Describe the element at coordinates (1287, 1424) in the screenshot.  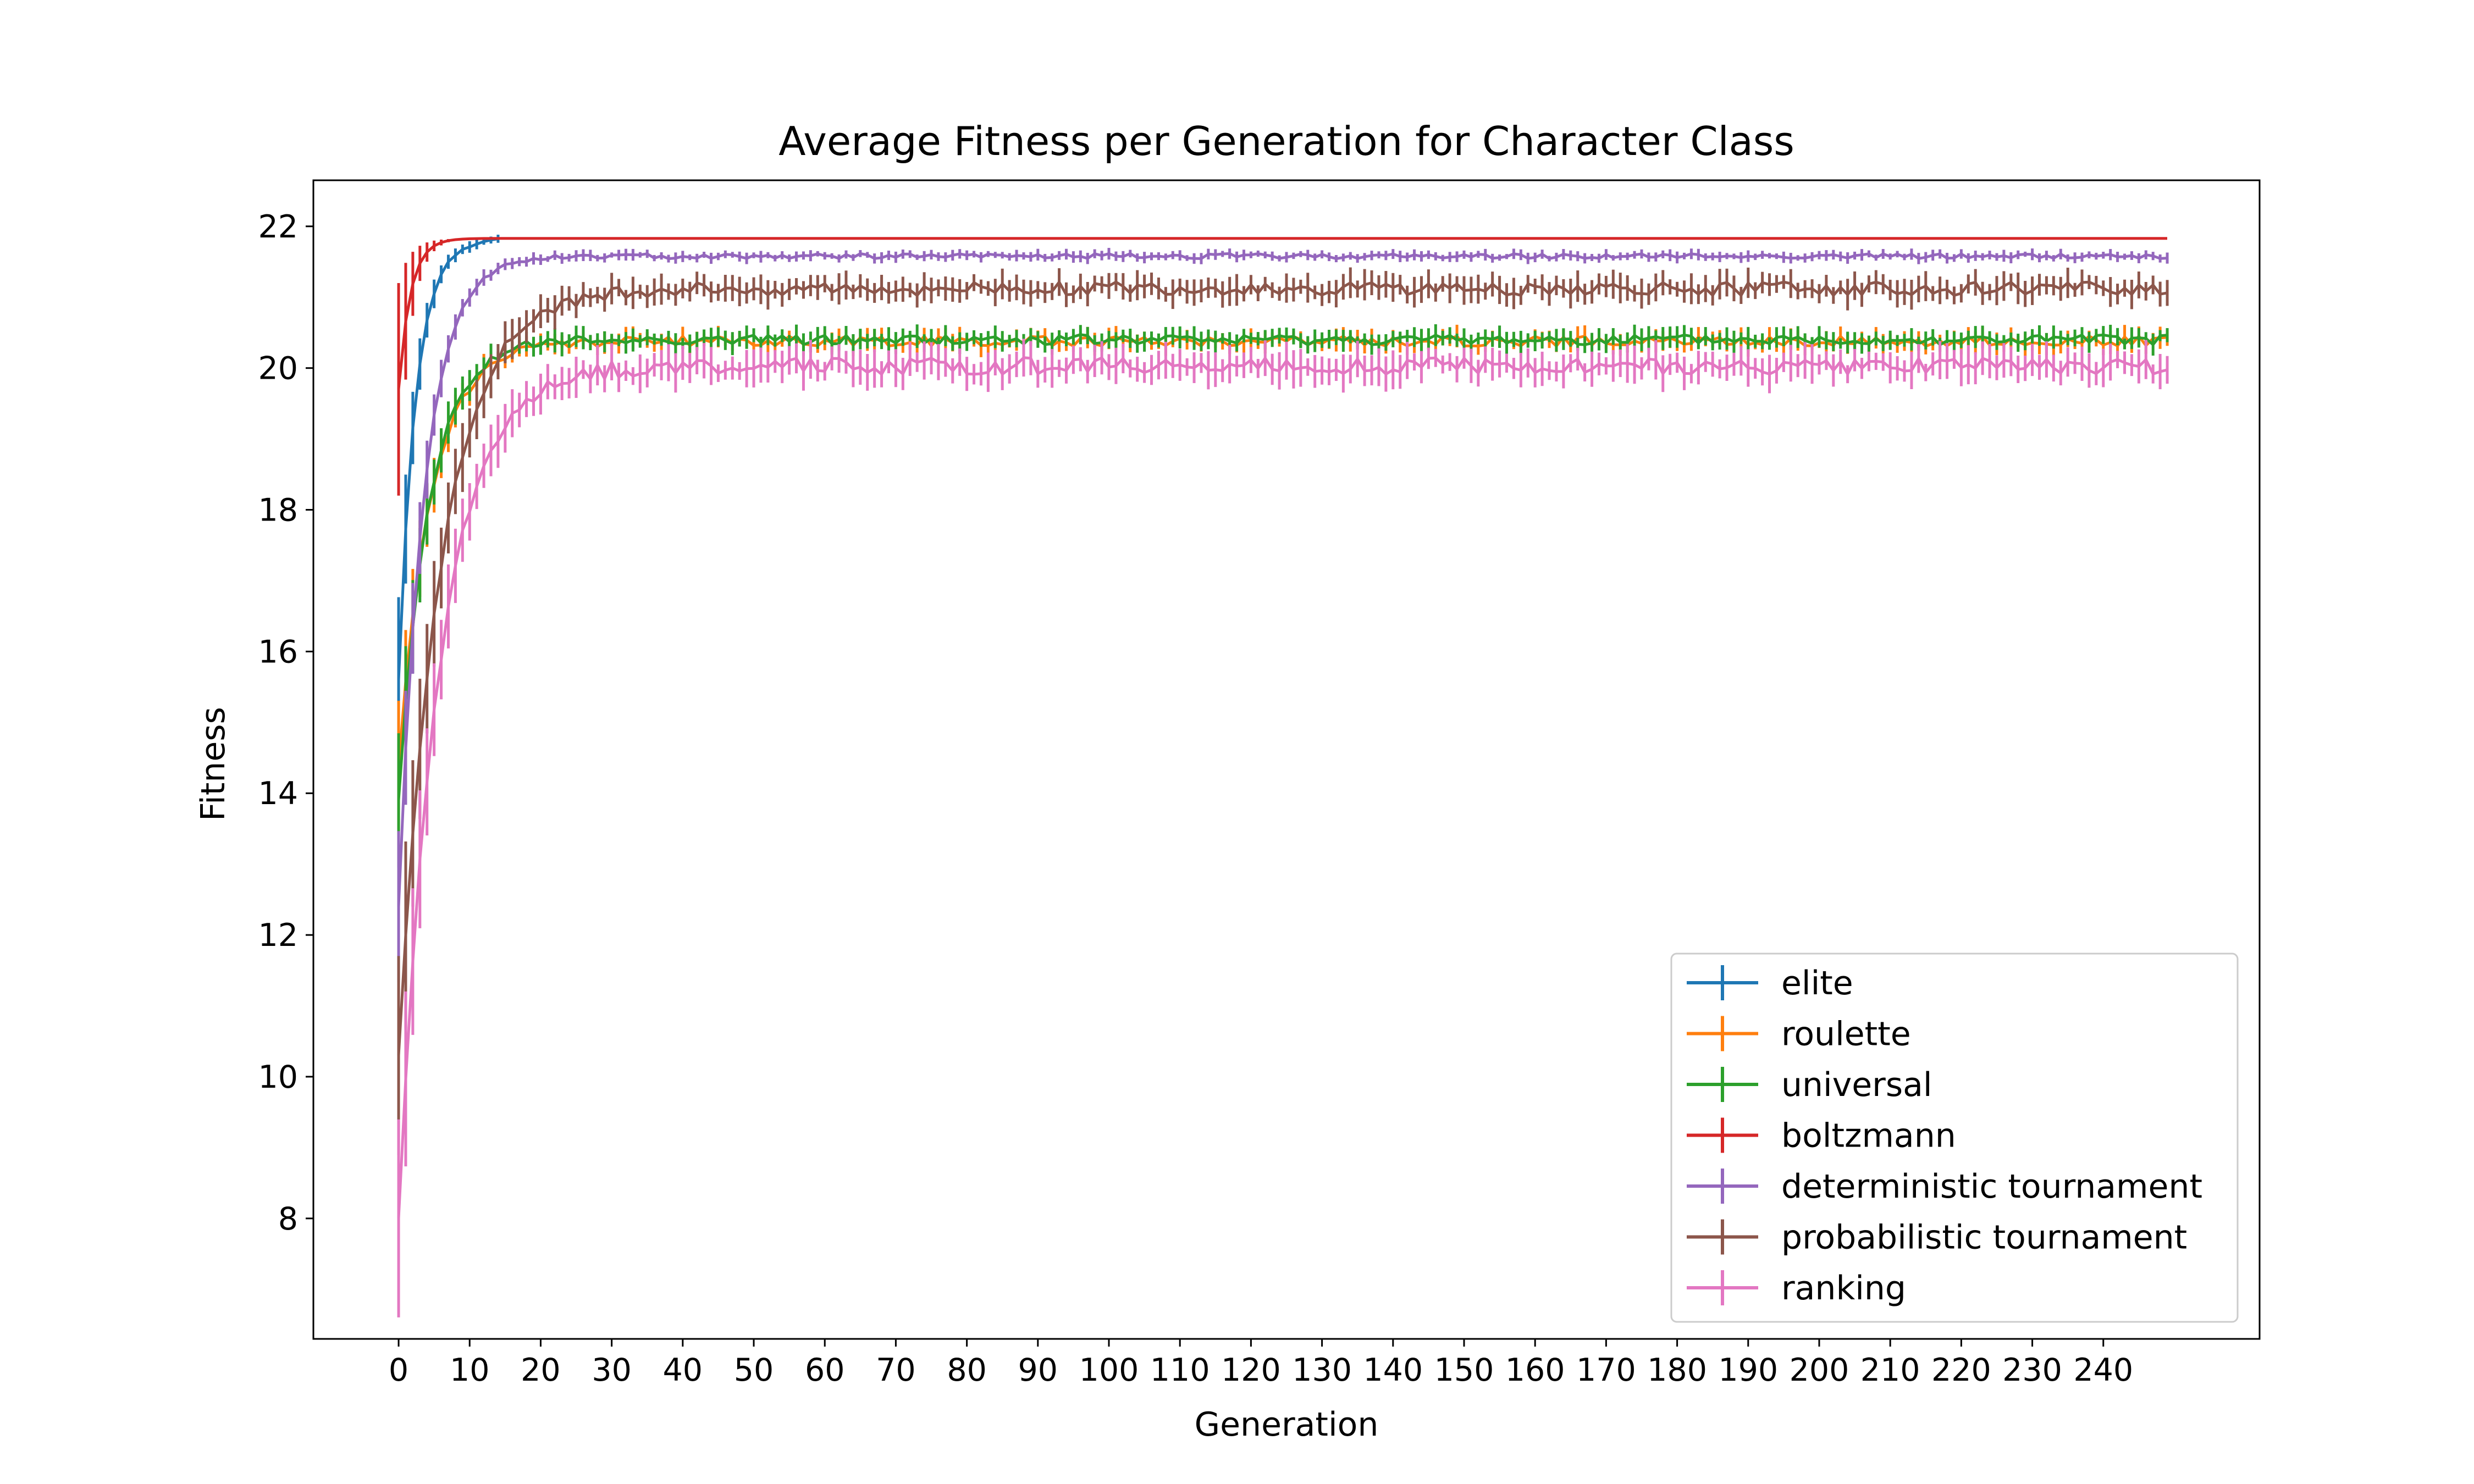
I see `x-axis-label: Generation` at that location.